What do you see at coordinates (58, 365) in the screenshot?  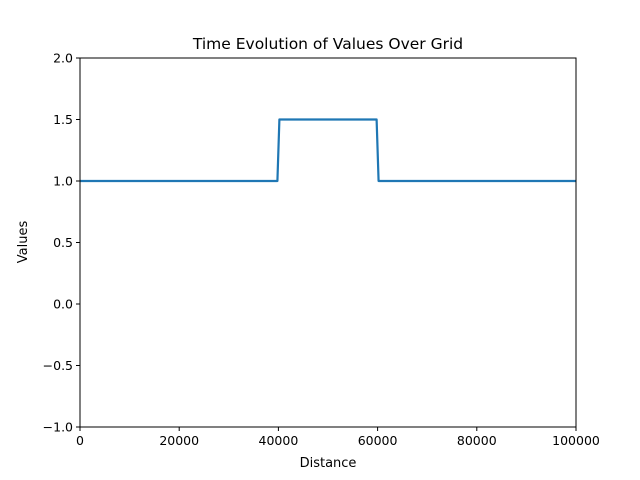 I see `y-tick-label: −0.5` at bounding box center [58, 365].